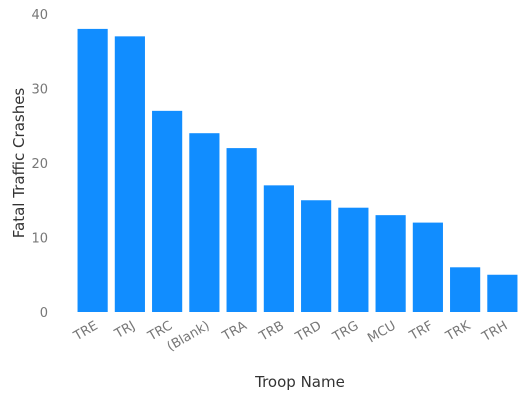  I want to click on x-tick-label: TRE, so click(85, 331).